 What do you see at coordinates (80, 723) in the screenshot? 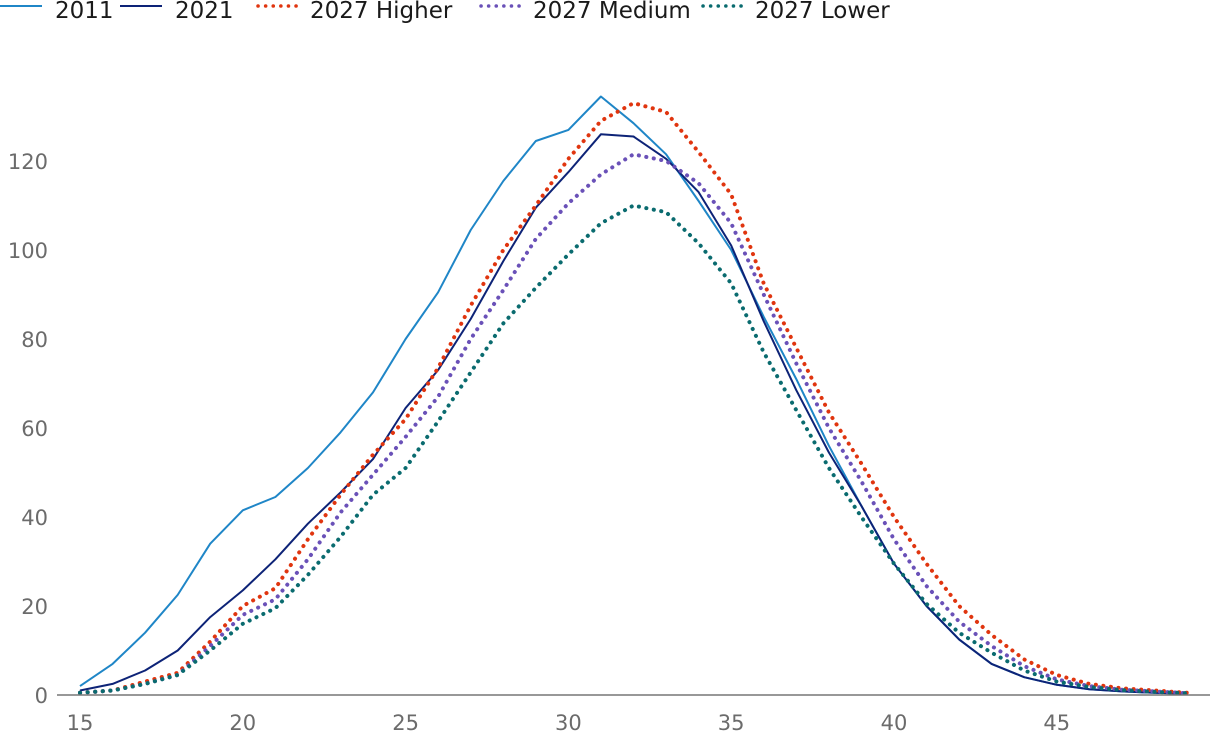
I see `x-tick-label: 15` at bounding box center [80, 723].